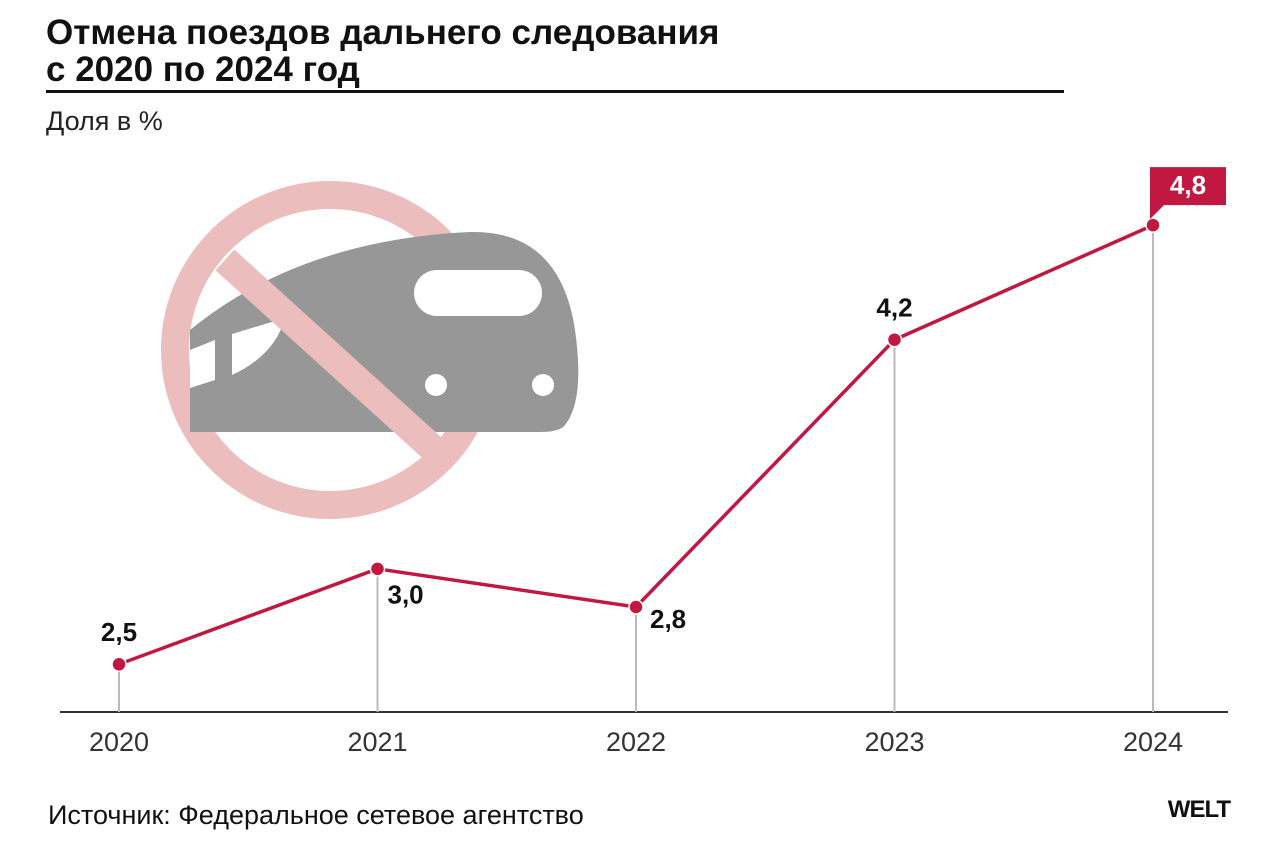  Describe the element at coordinates (406, 595) in the screenshot. I see `value-label: 3,0` at that location.